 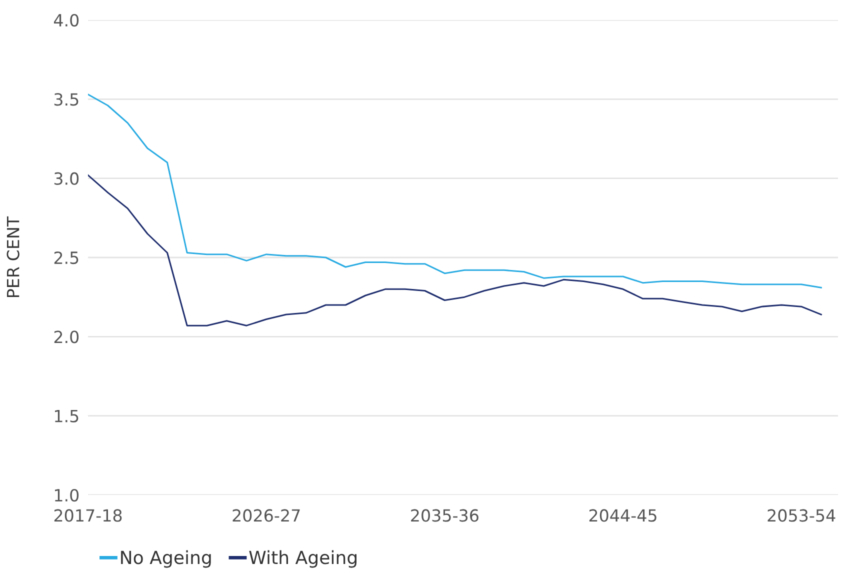 I want to click on x-tick-label: 2017-18, so click(x=88, y=515).